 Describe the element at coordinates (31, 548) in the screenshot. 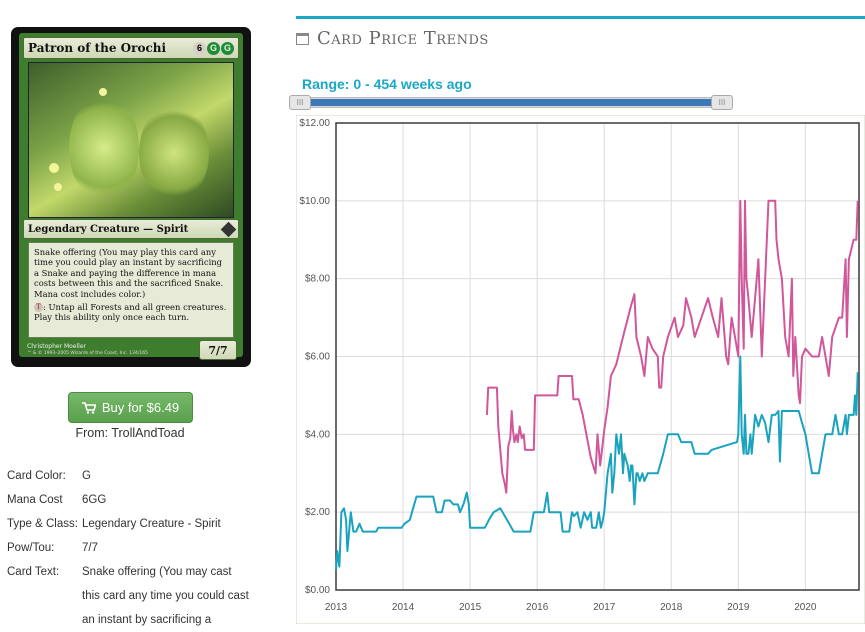

I see `info-label: Pow/Tou:` at that location.